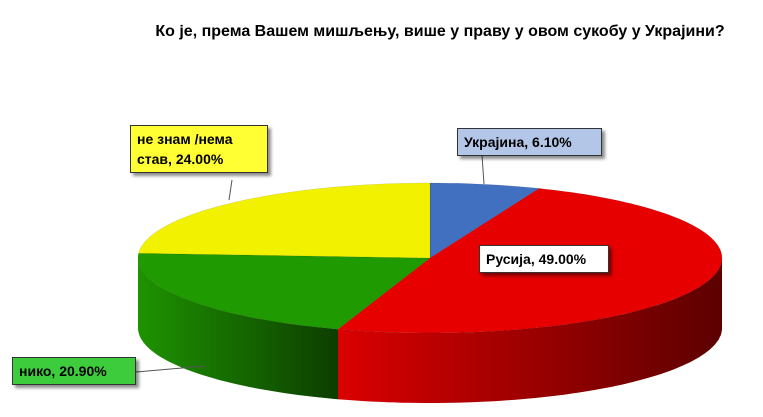 Image resolution: width=763 pixels, height=417 pixels. I want to click on data-label: не знам /нема став, 24.00%, so click(199, 149).